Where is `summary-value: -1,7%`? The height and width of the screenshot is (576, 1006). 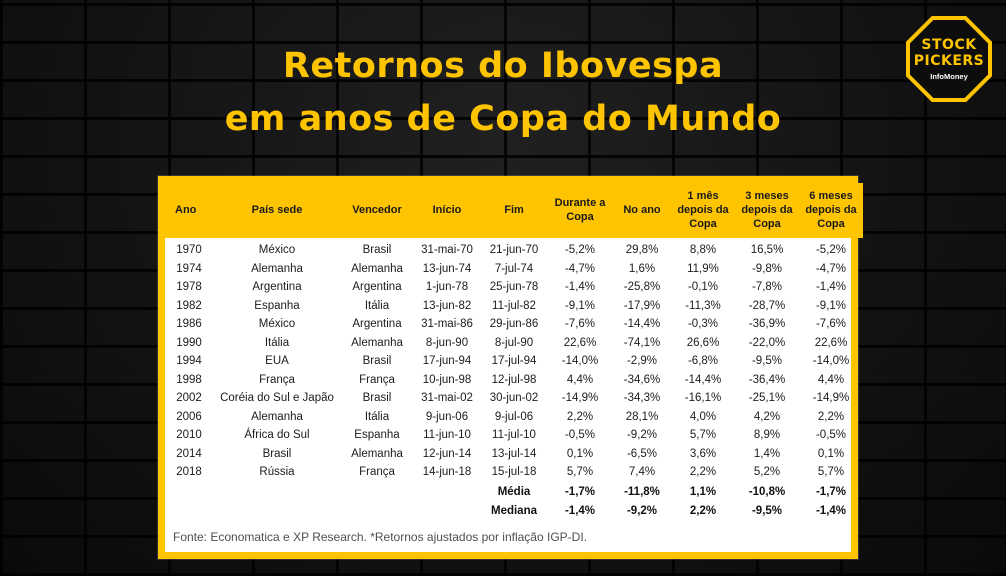 summary-value: -1,7% is located at coordinates (831, 491).